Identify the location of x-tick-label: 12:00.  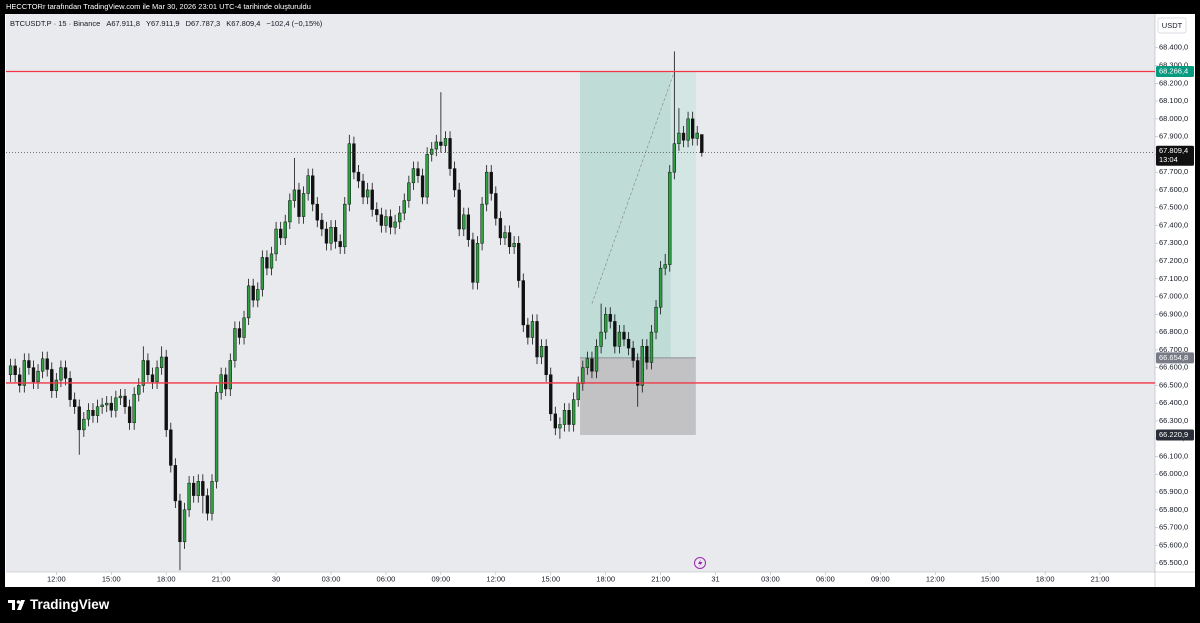
(935, 578).